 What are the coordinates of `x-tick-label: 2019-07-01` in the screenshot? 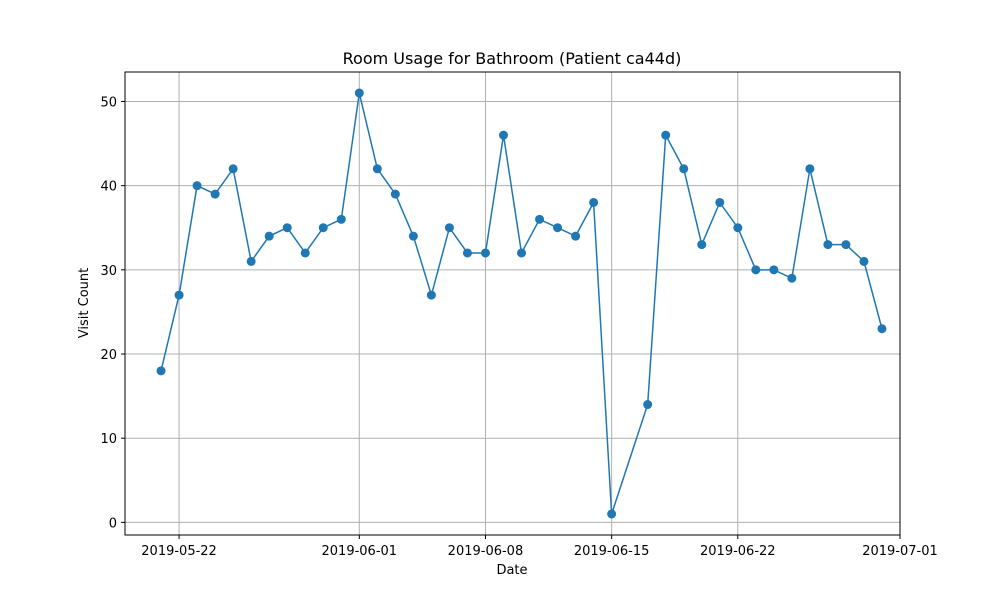 It's located at (900, 551).